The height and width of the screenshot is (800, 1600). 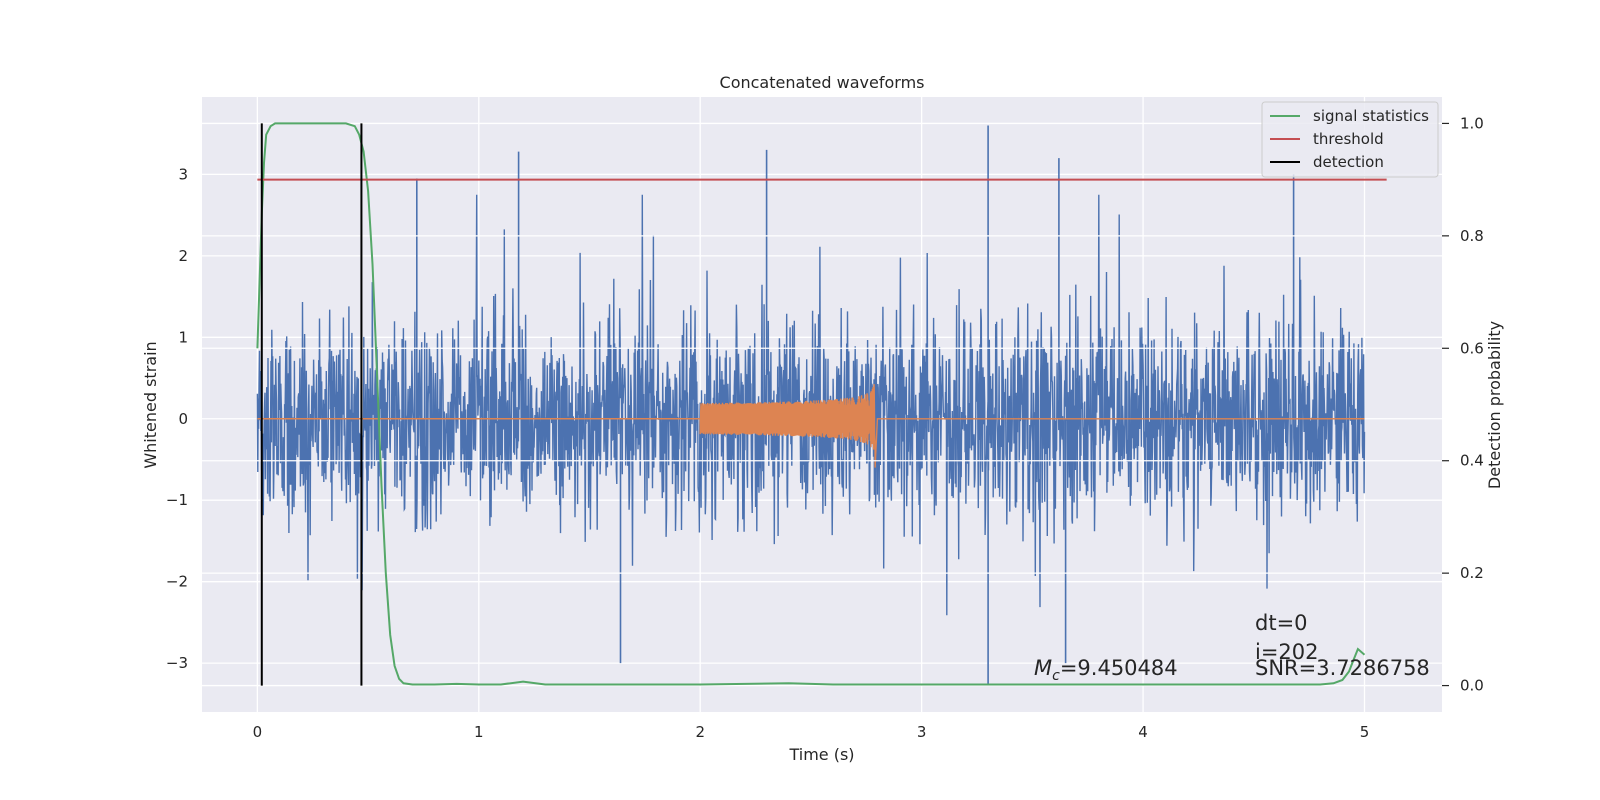 What do you see at coordinates (1281, 623) in the screenshot?
I see `dt-annotation: dt=0` at bounding box center [1281, 623].